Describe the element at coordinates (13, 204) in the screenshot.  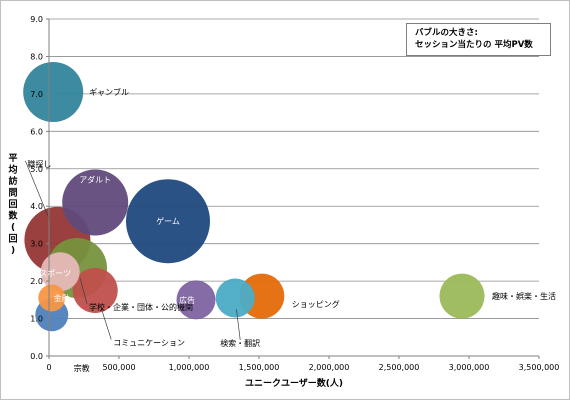
I see `y-axis-title: 平均訪問回数(回)` at that location.